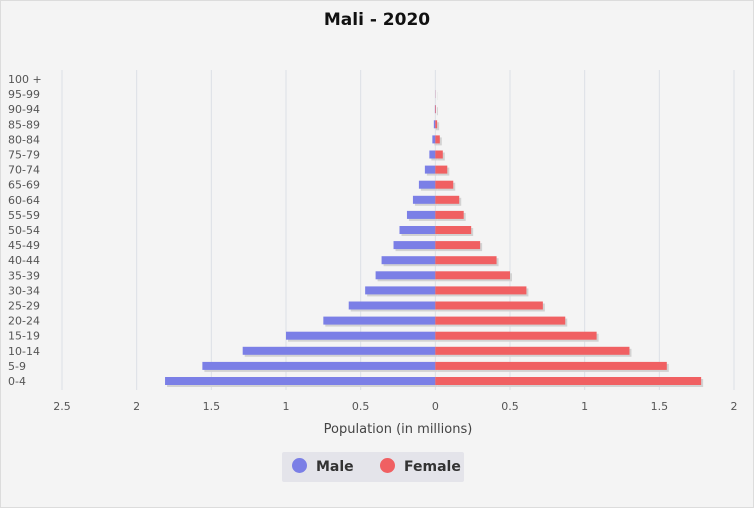  I want to click on age-label: 50-54, so click(24, 230).